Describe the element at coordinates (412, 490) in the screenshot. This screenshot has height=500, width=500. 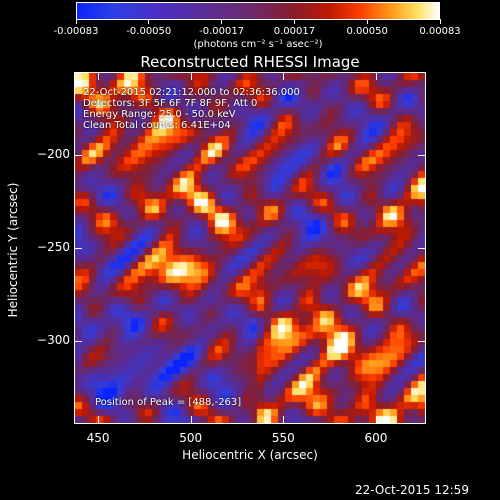
I see `footer-timestamp: 22-Oct-2015 12:59` at that location.